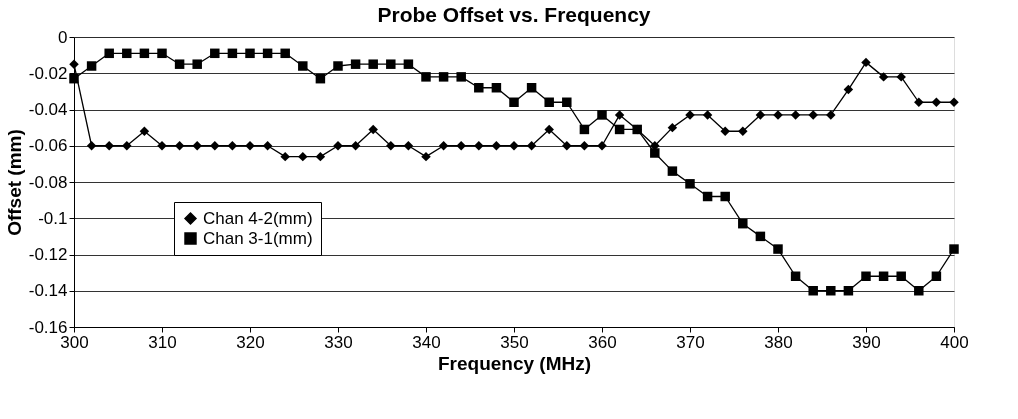 The height and width of the screenshot is (419, 1018). Describe the element at coordinates (48, 254) in the screenshot. I see `y-tick-label: -0.12` at that location.